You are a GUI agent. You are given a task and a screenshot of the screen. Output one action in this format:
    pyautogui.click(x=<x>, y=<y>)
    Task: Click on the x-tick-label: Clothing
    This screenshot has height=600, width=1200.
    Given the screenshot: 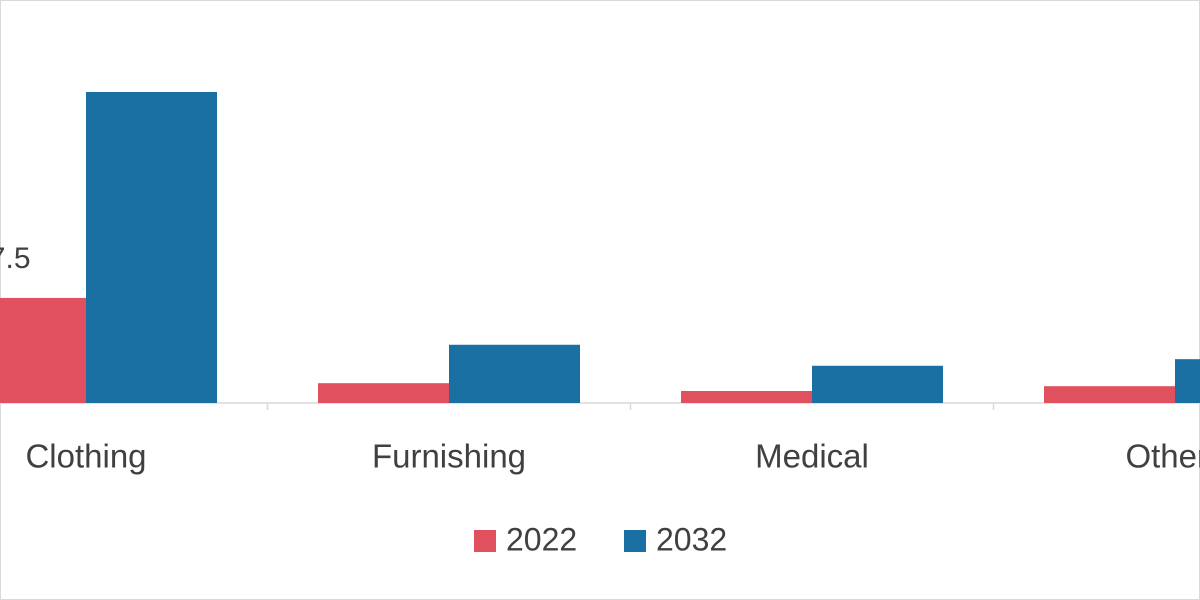 What is the action you would take?
    pyautogui.click(x=85, y=456)
    